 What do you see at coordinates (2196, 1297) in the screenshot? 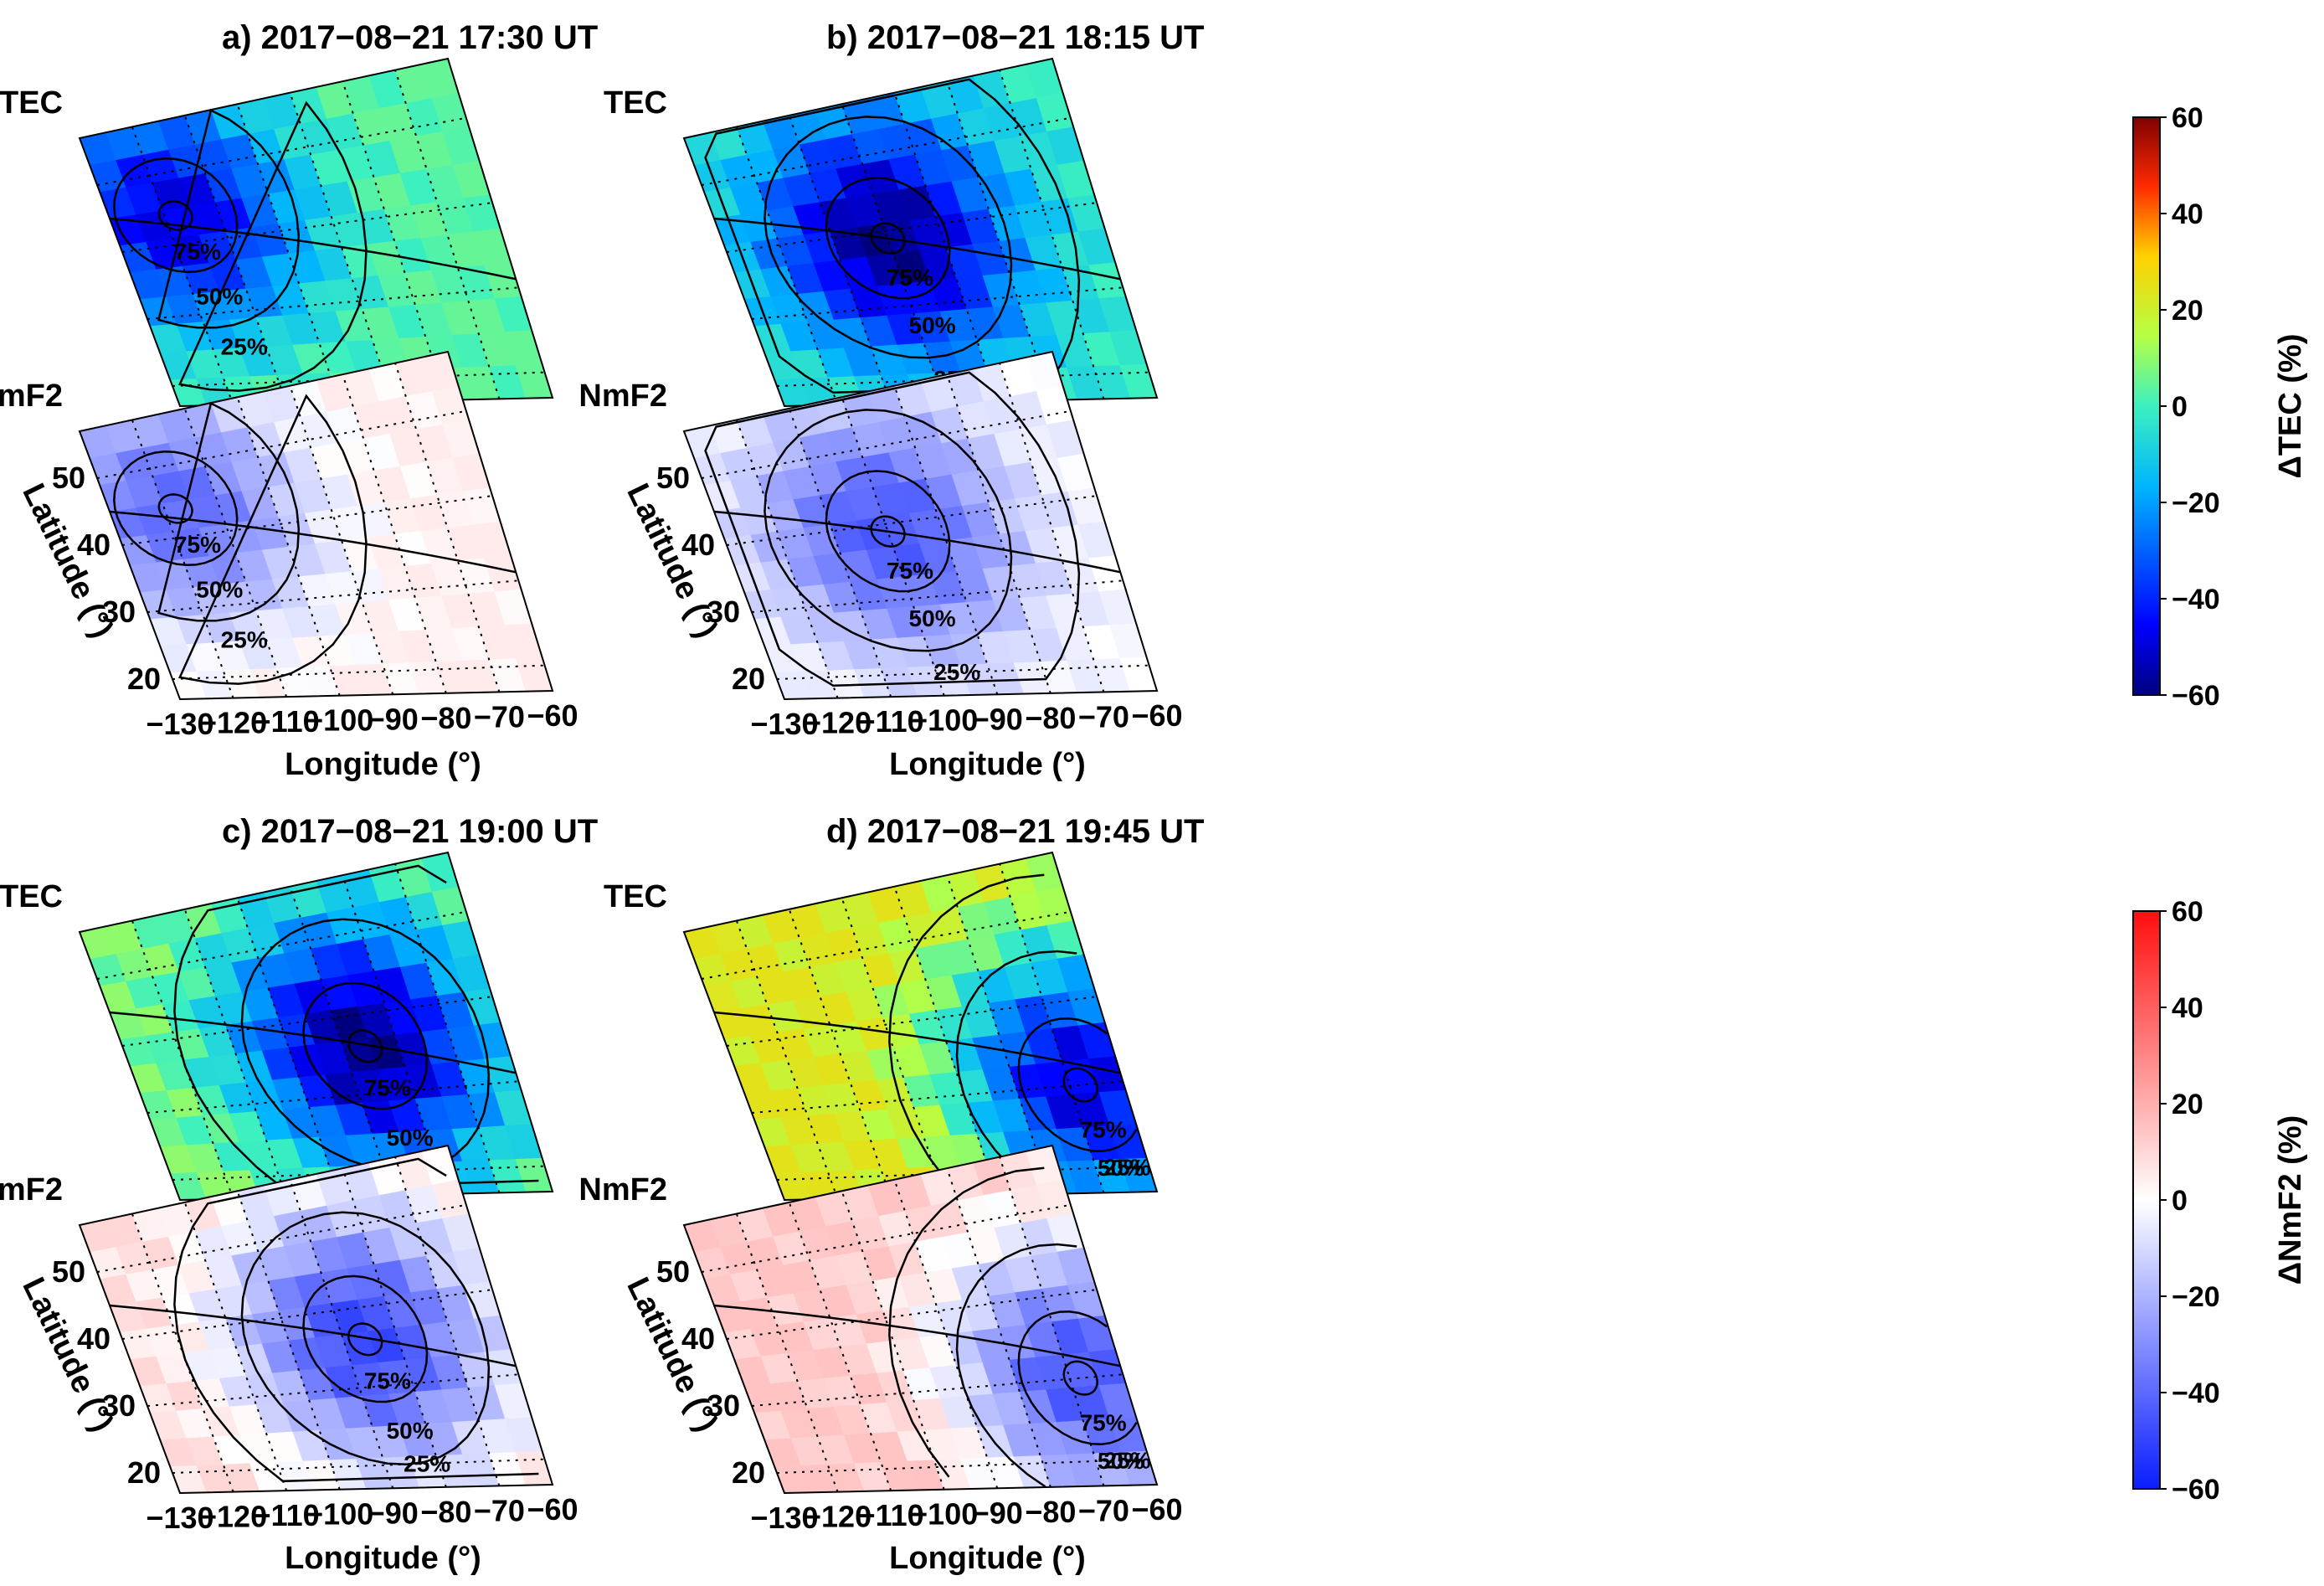
I see `colorbar-tick-label: −20` at bounding box center [2196, 1297].